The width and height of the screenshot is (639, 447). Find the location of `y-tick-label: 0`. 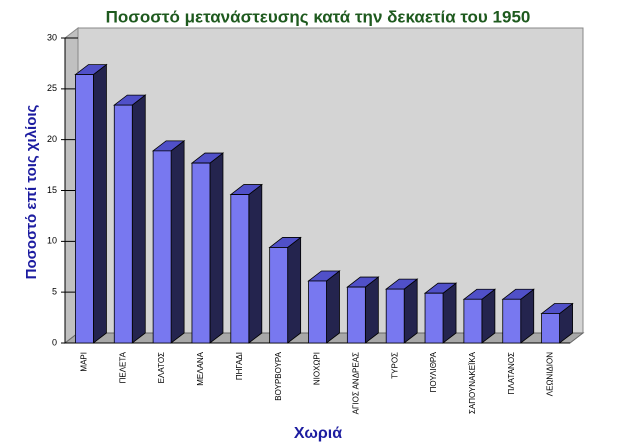

y-tick-label: 0 is located at coordinates (54, 342).